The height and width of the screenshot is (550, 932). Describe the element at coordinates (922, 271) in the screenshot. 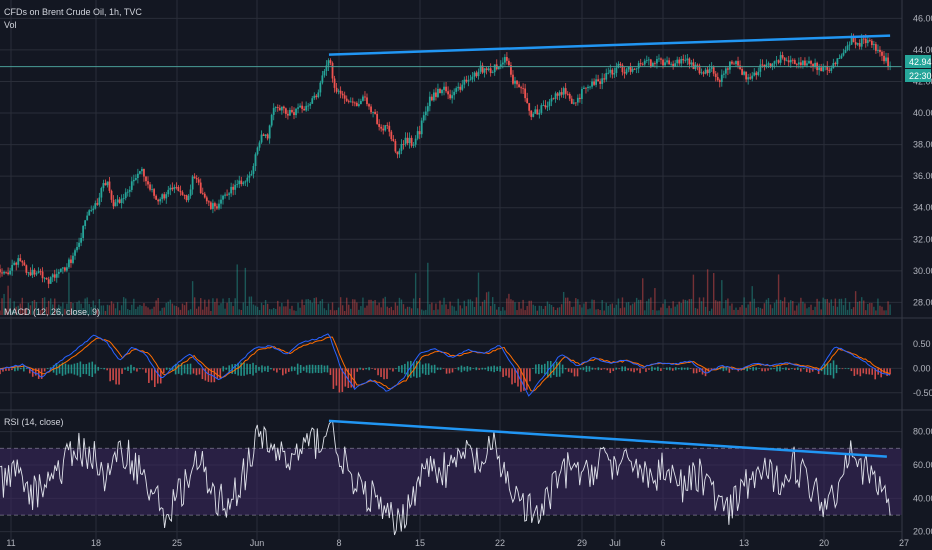

I see `price-tick-label: 30.00` at that location.